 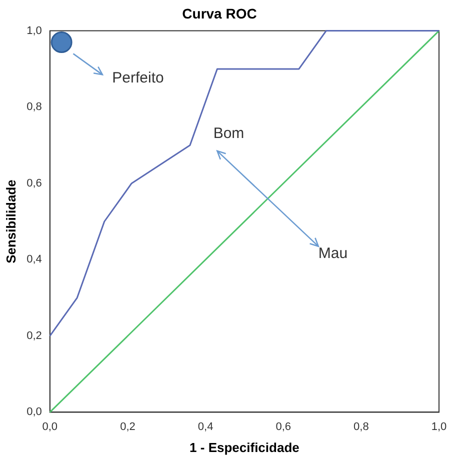 I want to click on y-tick-label: 0,2, so click(x=34, y=336).